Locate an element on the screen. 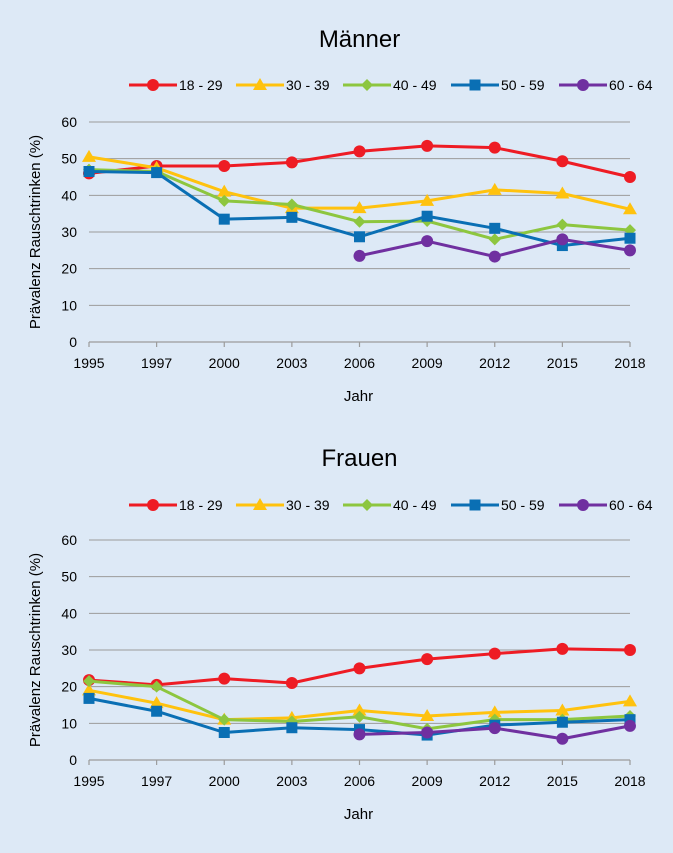  legend-label: 30 - 39 is located at coordinates (308, 505).